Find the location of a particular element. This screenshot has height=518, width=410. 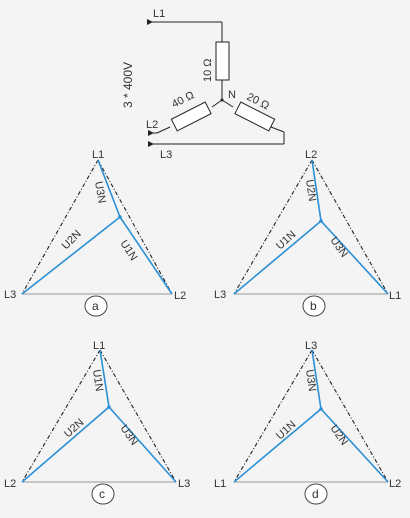

phasor-label-3: U2N is located at coordinates (339, 435).